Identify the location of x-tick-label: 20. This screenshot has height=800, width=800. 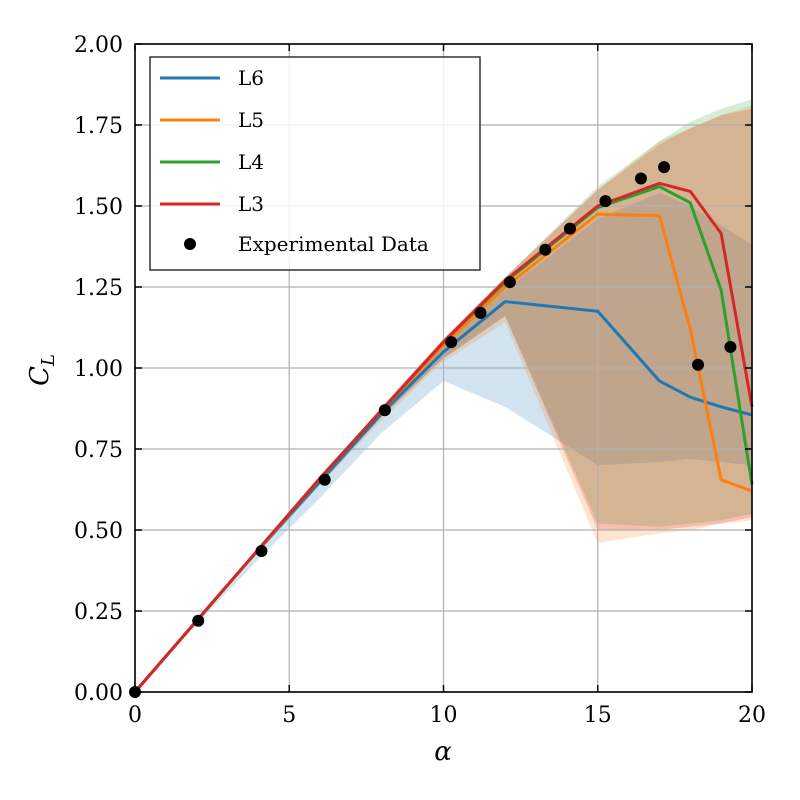
(752, 715).